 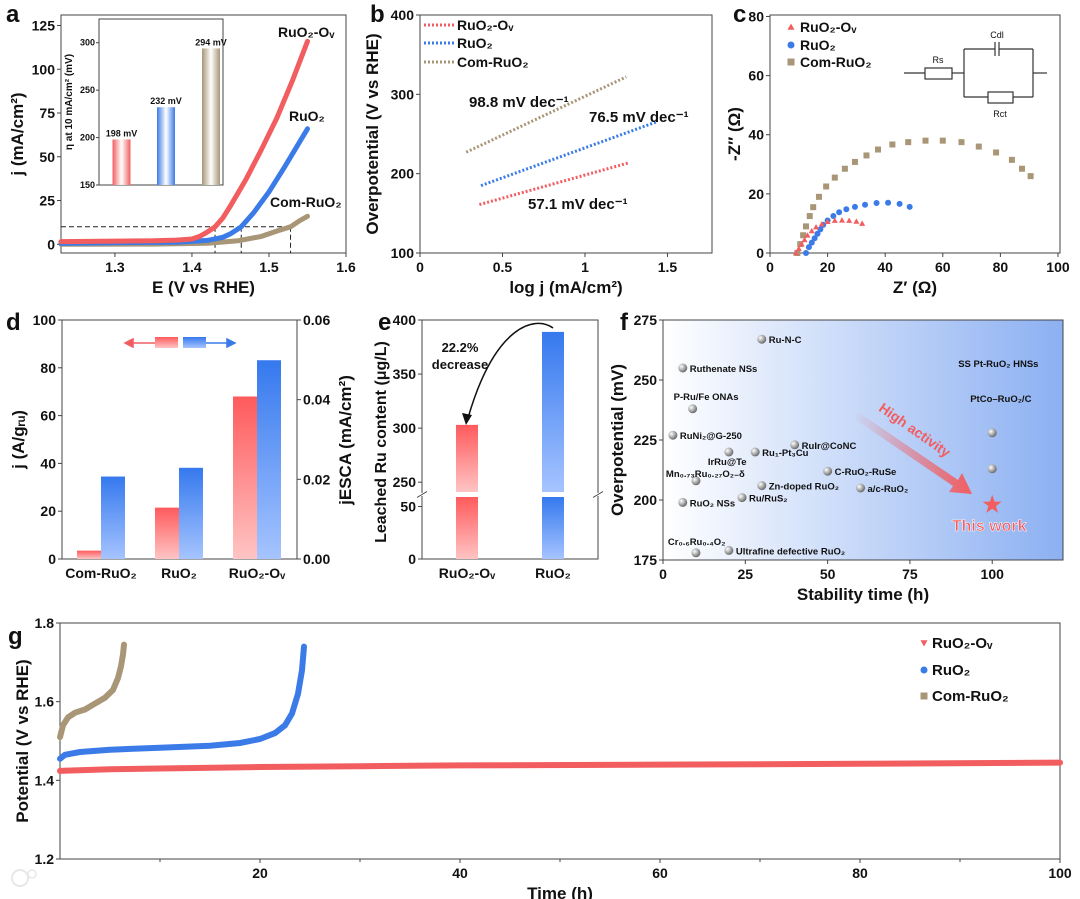 What do you see at coordinates (697, 542) in the screenshot?
I see `data-point-label: Cr₀.₆Ru₀.₄O₂` at bounding box center [697, 542].